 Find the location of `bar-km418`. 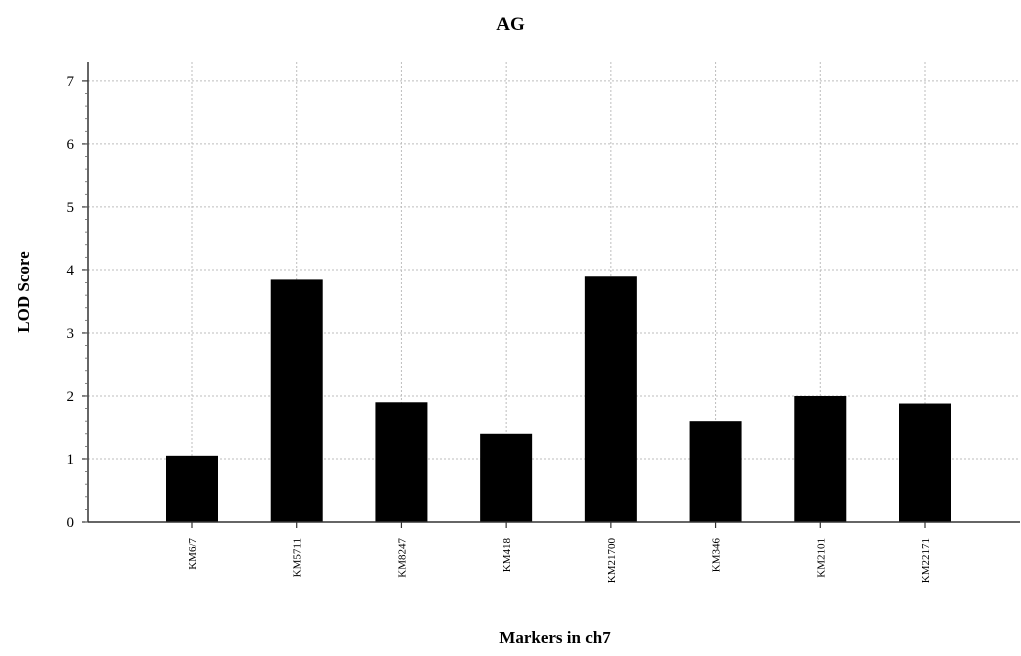

bar-km418 is located at coordinates (506, 478).